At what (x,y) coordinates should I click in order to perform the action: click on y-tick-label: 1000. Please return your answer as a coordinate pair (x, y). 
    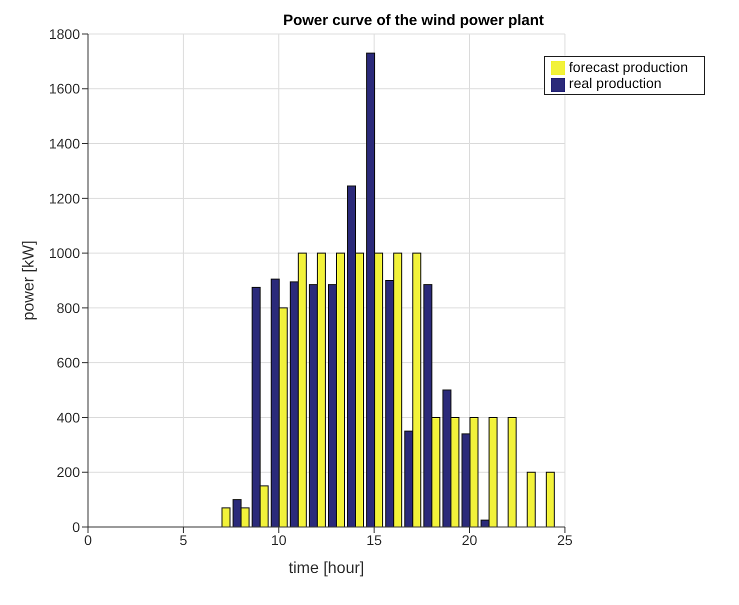
    Looking at the image, I should click on (64, 253).